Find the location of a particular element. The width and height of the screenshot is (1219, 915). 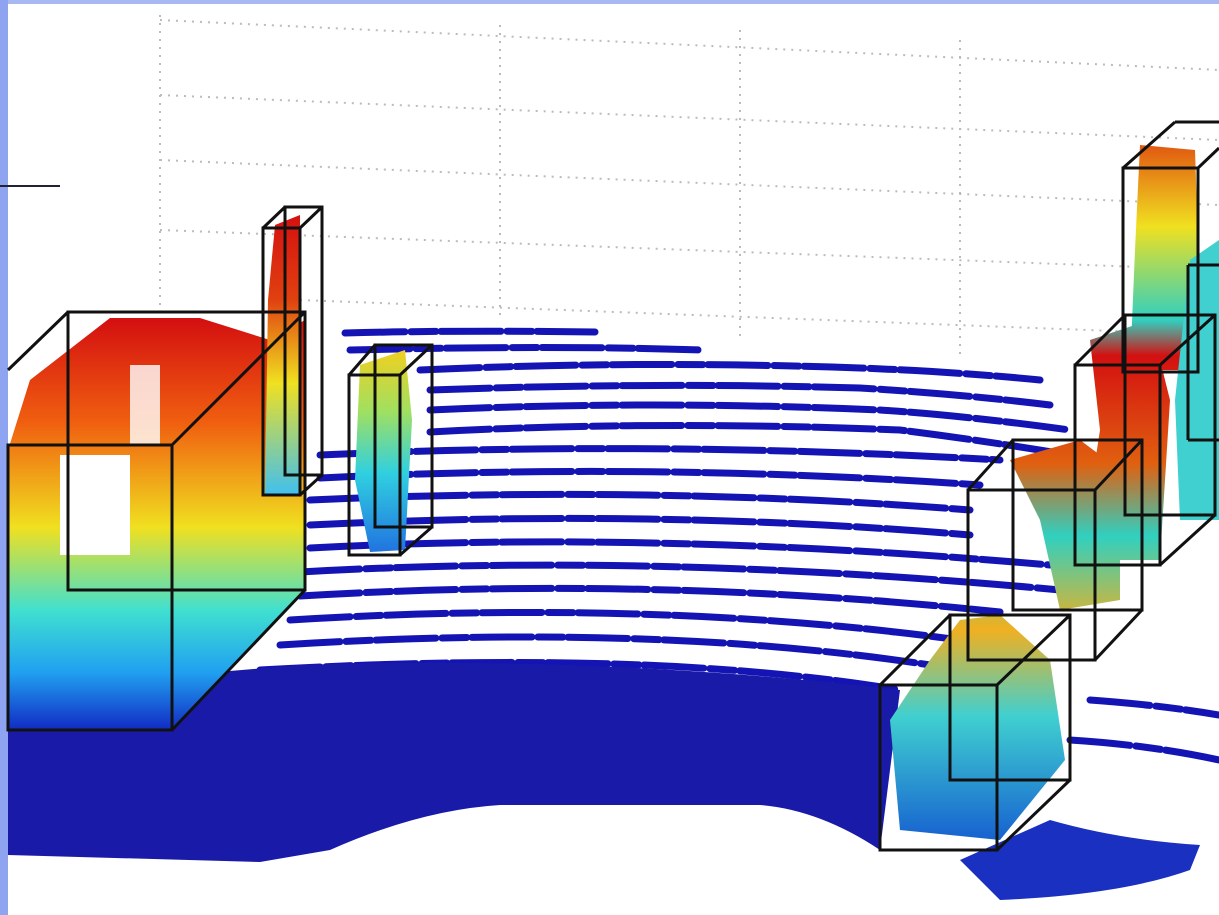

top-border is located at coordinates (609, 2).